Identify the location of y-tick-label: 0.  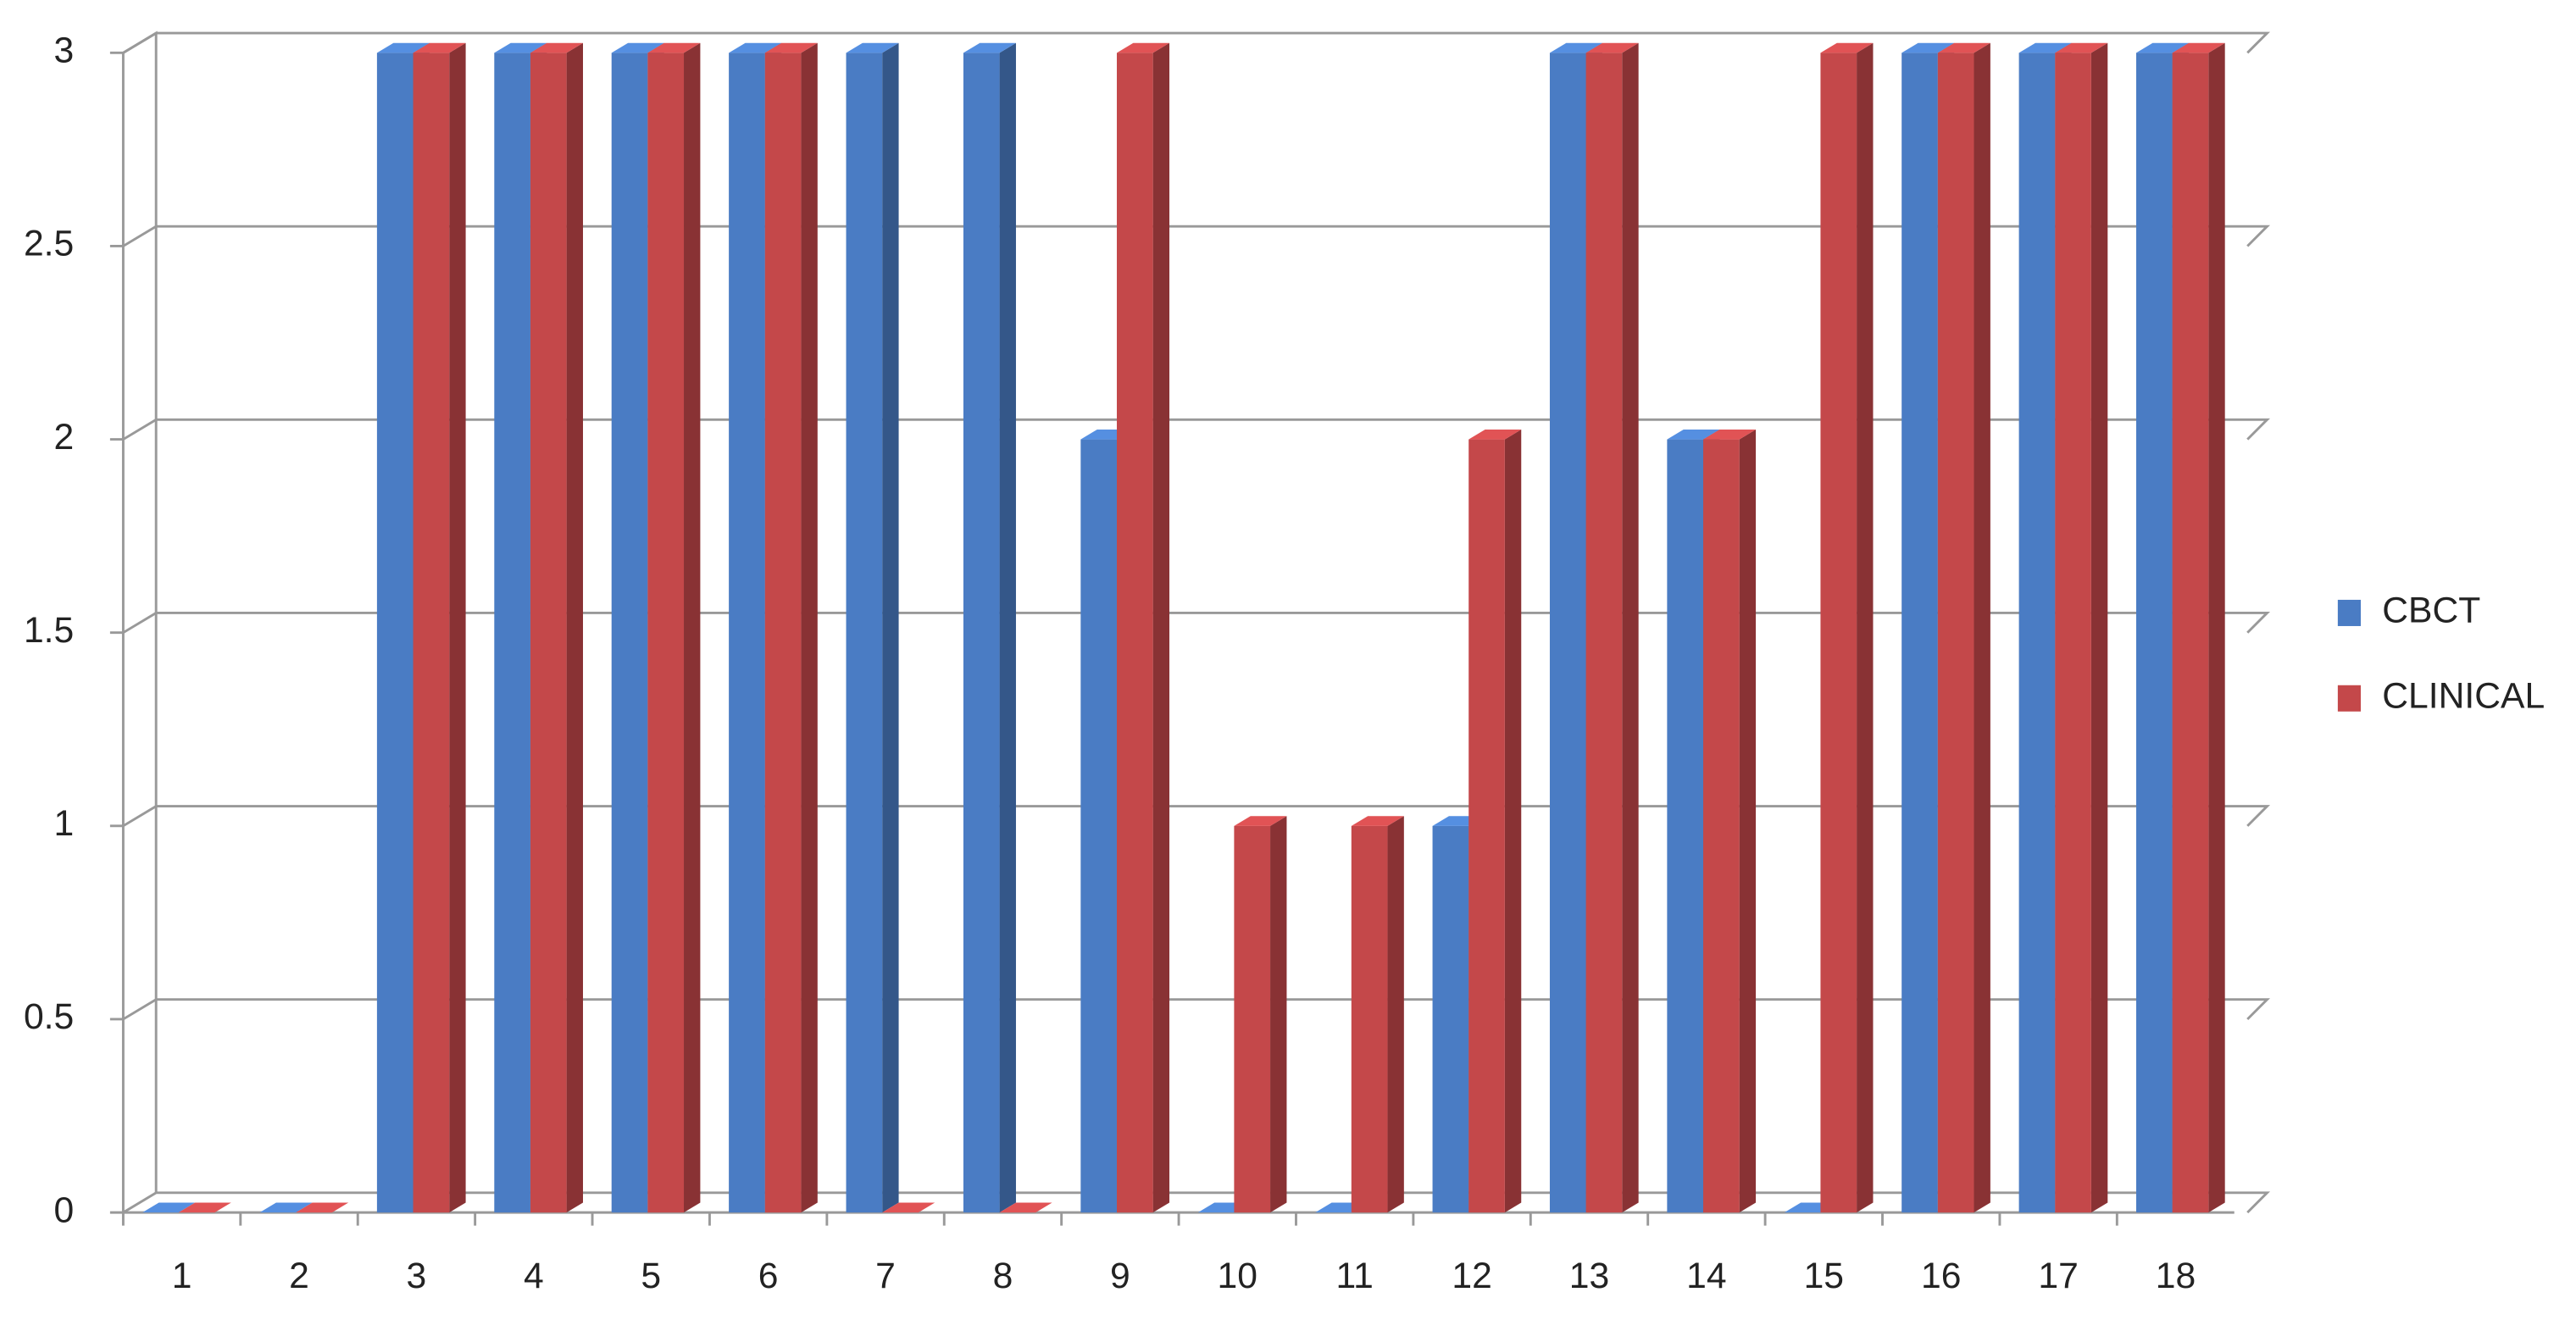
(64, 1210).